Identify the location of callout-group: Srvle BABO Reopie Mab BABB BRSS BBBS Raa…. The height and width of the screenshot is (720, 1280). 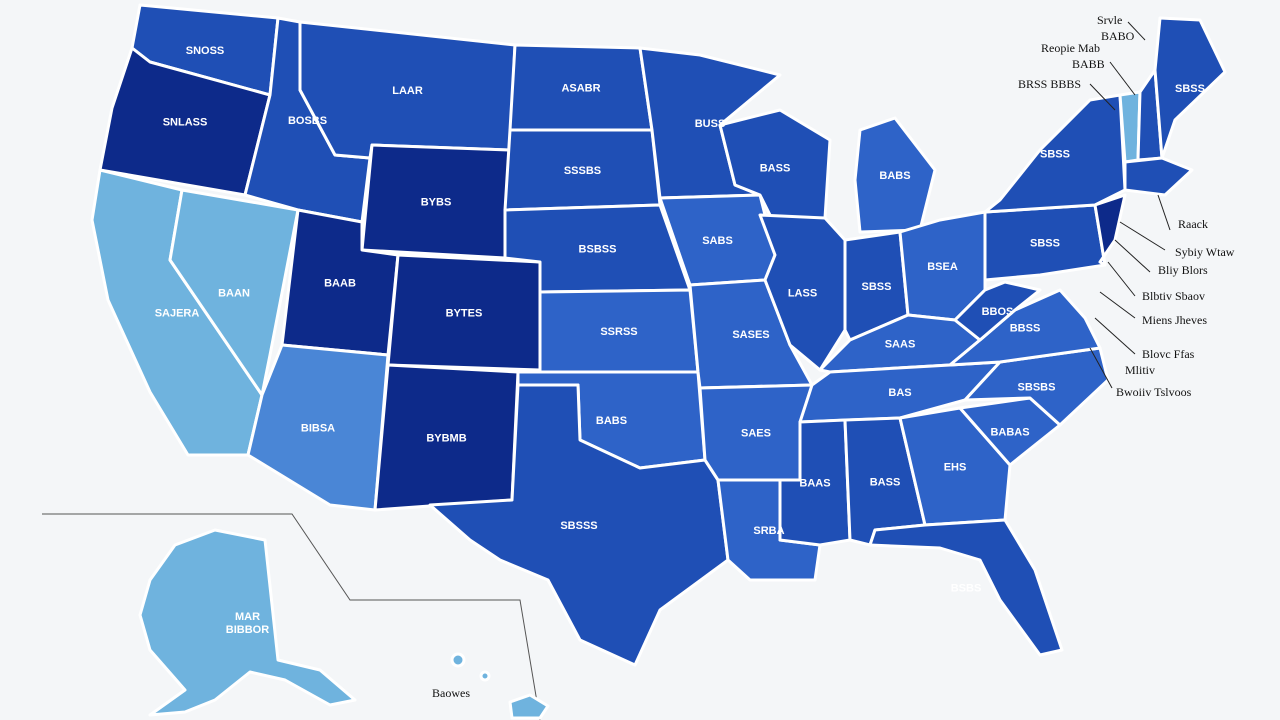
(1126, 206).